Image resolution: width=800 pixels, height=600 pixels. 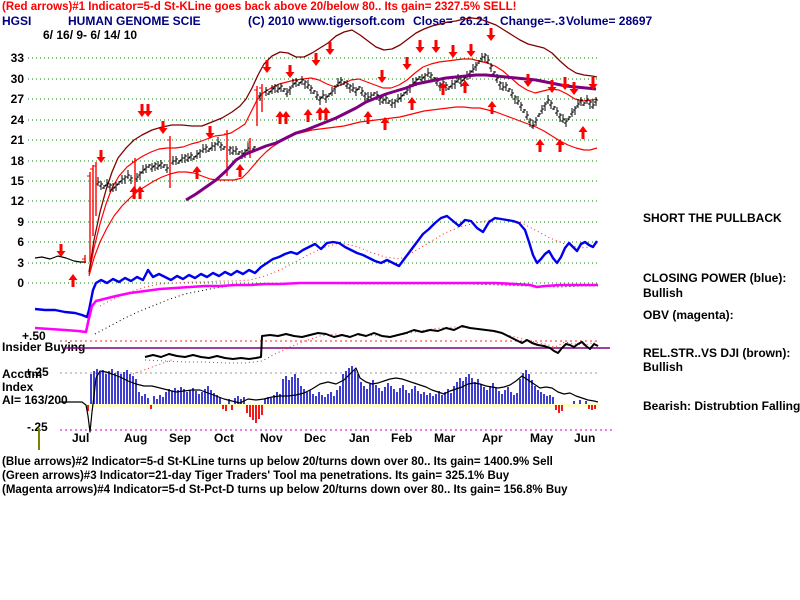 What do you see at coordinates (371, 342) in the screenshot?
I see `rel-str-line` at bounding box center [371, 342].